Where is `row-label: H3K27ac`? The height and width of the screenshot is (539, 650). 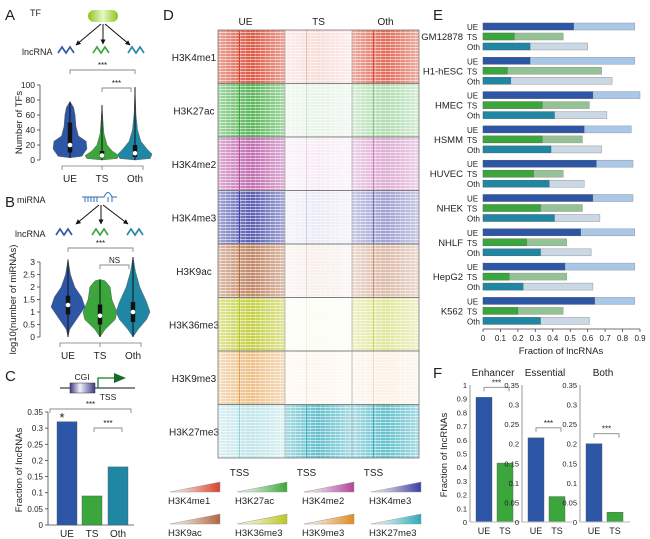 row-label: H3K27ac is located at coordinates (193, 111).